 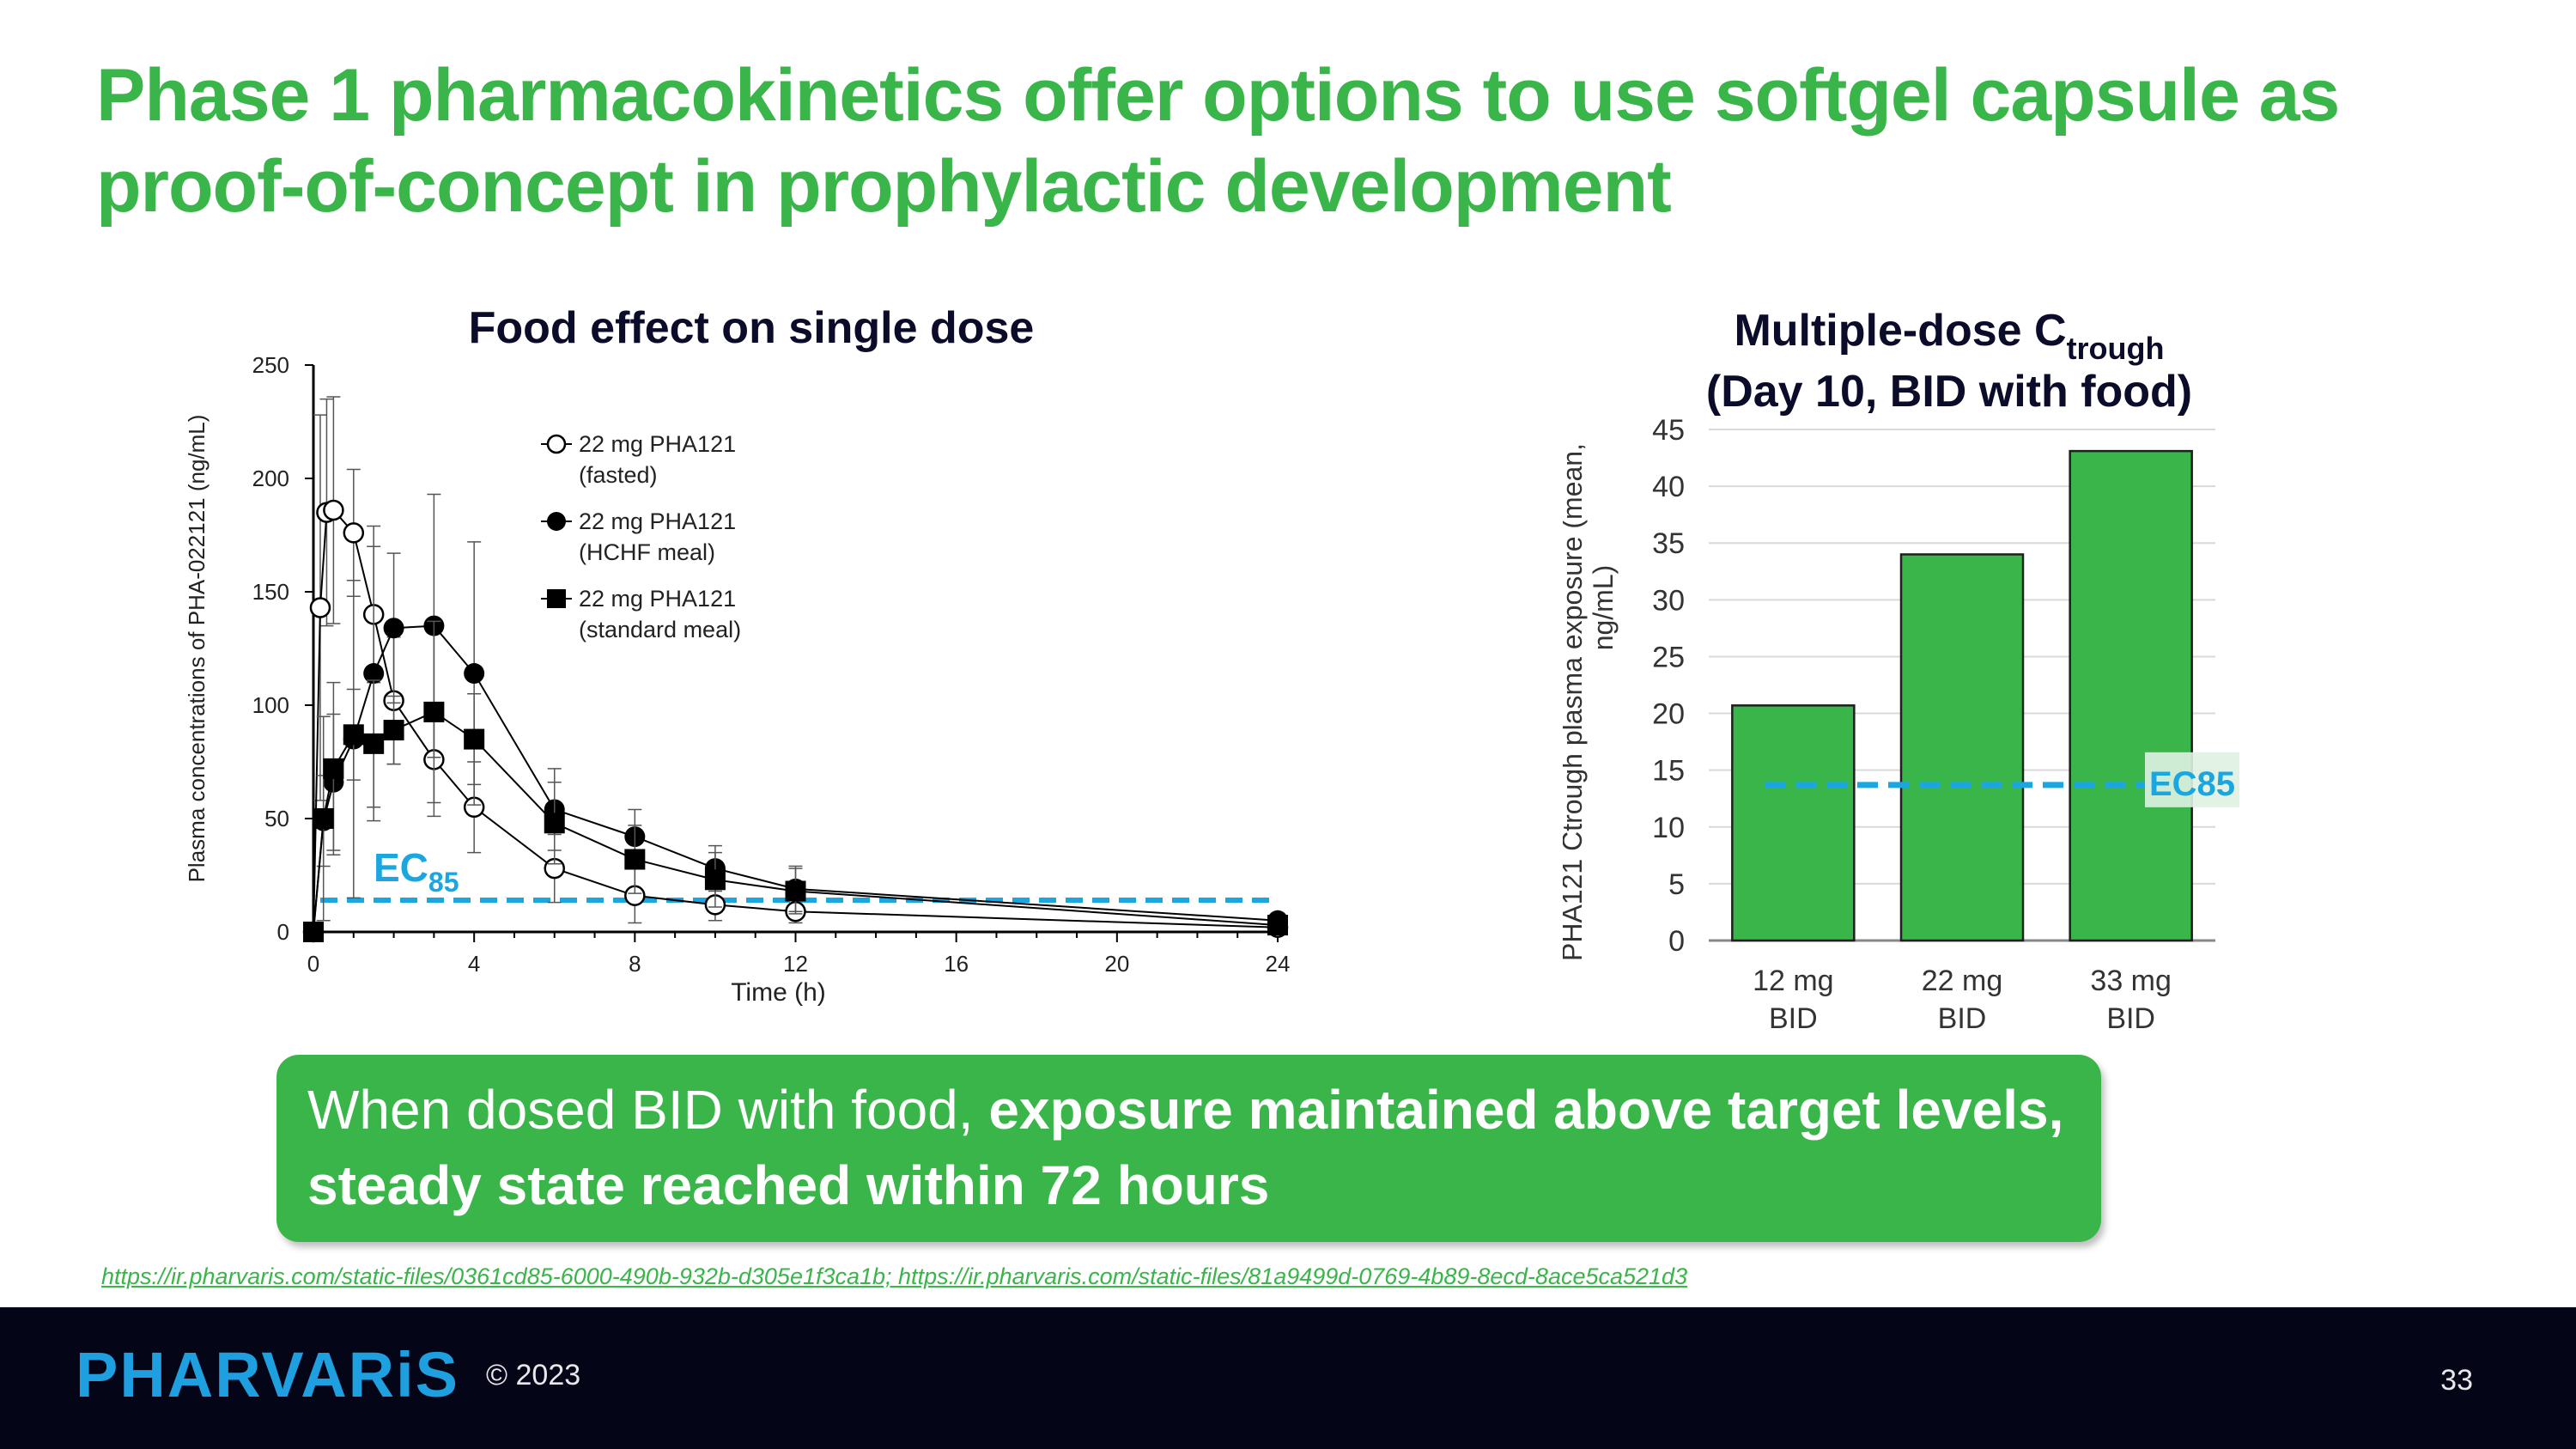 I want to click on ec85-label-box, so click(x=2192, y=779).